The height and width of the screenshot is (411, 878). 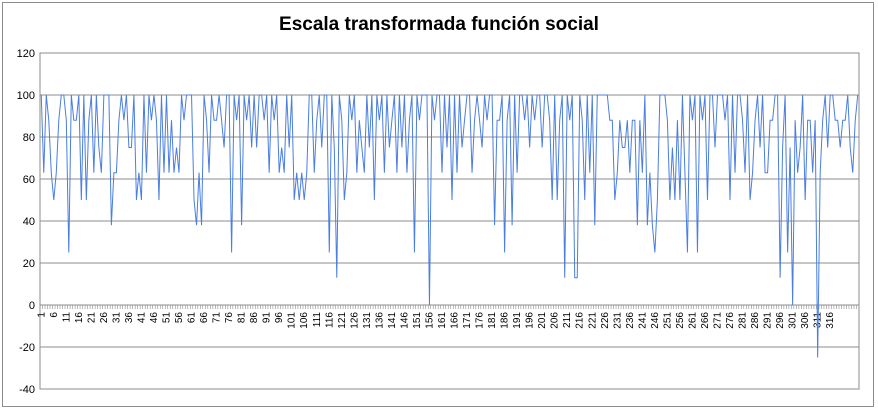 What do you see at coordinates (404, 320) in the screenshot?
I see `x-tick-label: 146` at bounding box center [404, 320].